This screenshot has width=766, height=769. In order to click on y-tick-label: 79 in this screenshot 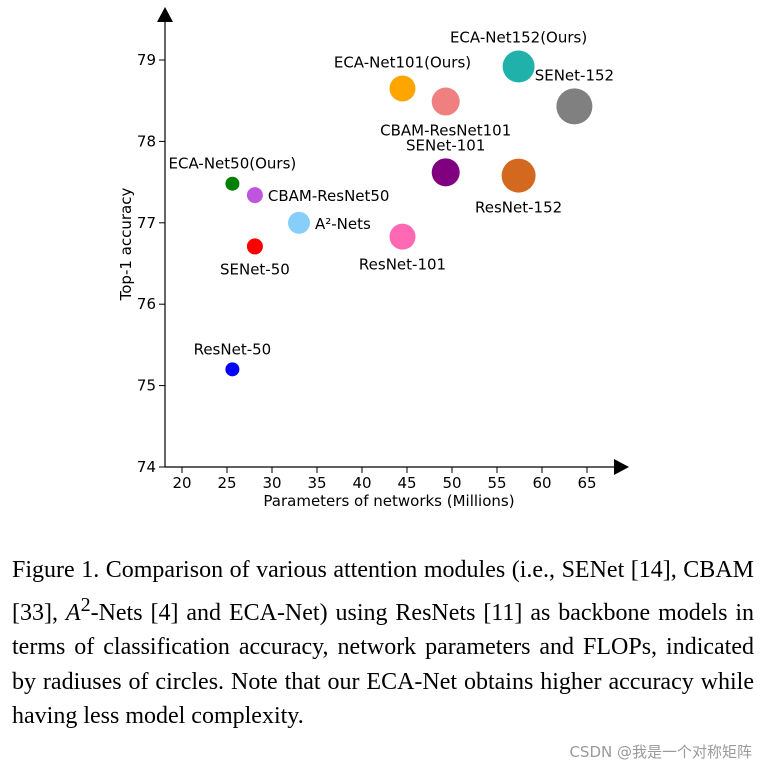, I will do `click(146, 60)`.